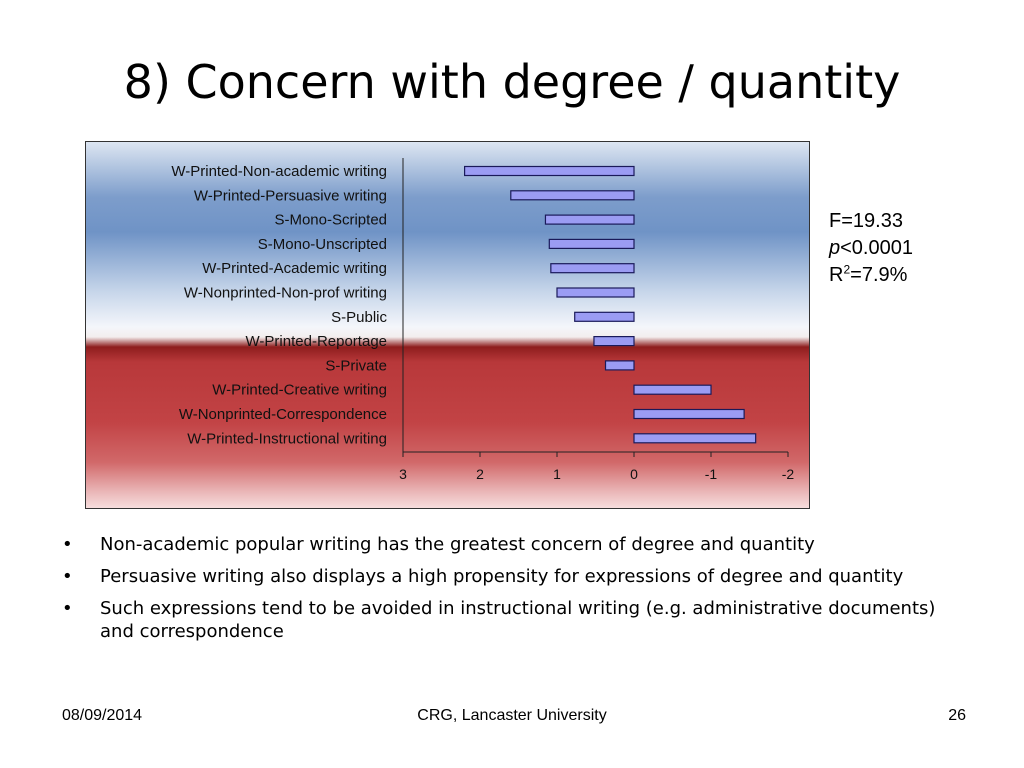 This screenshot has height=768, width=1024. Describe the element at coordinates (316, 341) in the screenshot. I see `category-label: W-Printed-Reportage` at that location.